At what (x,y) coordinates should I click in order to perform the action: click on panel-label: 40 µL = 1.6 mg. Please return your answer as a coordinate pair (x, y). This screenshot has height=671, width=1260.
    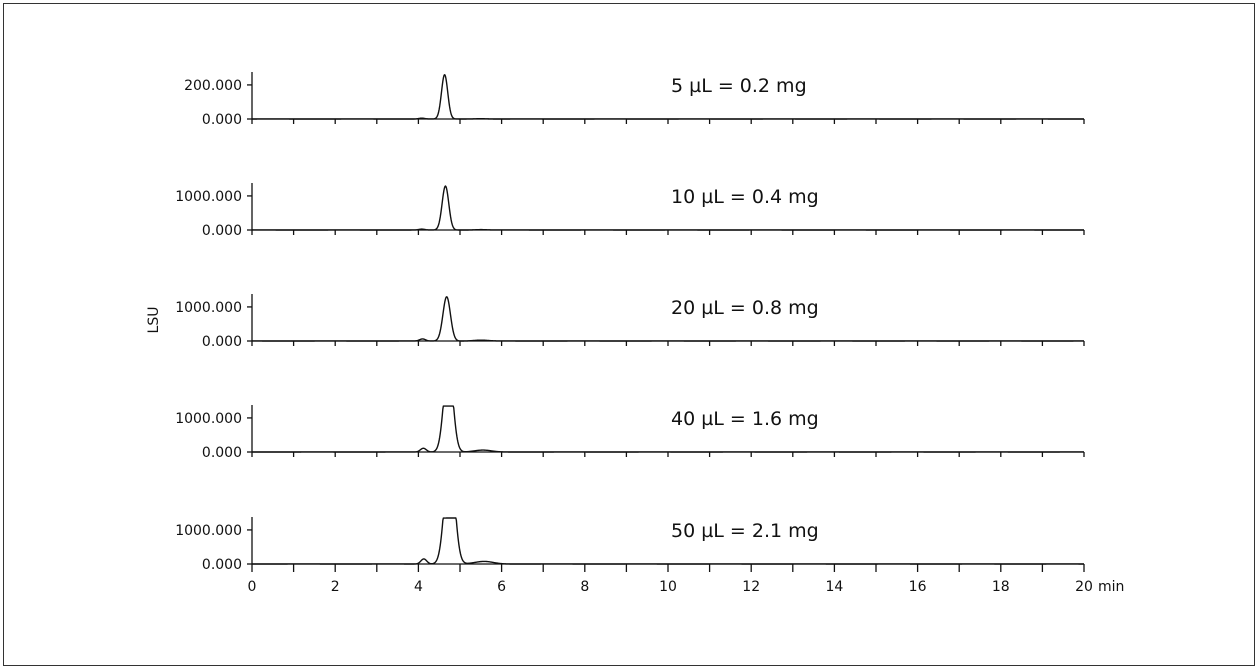
    Looking at the image, I should click on (745, 419).